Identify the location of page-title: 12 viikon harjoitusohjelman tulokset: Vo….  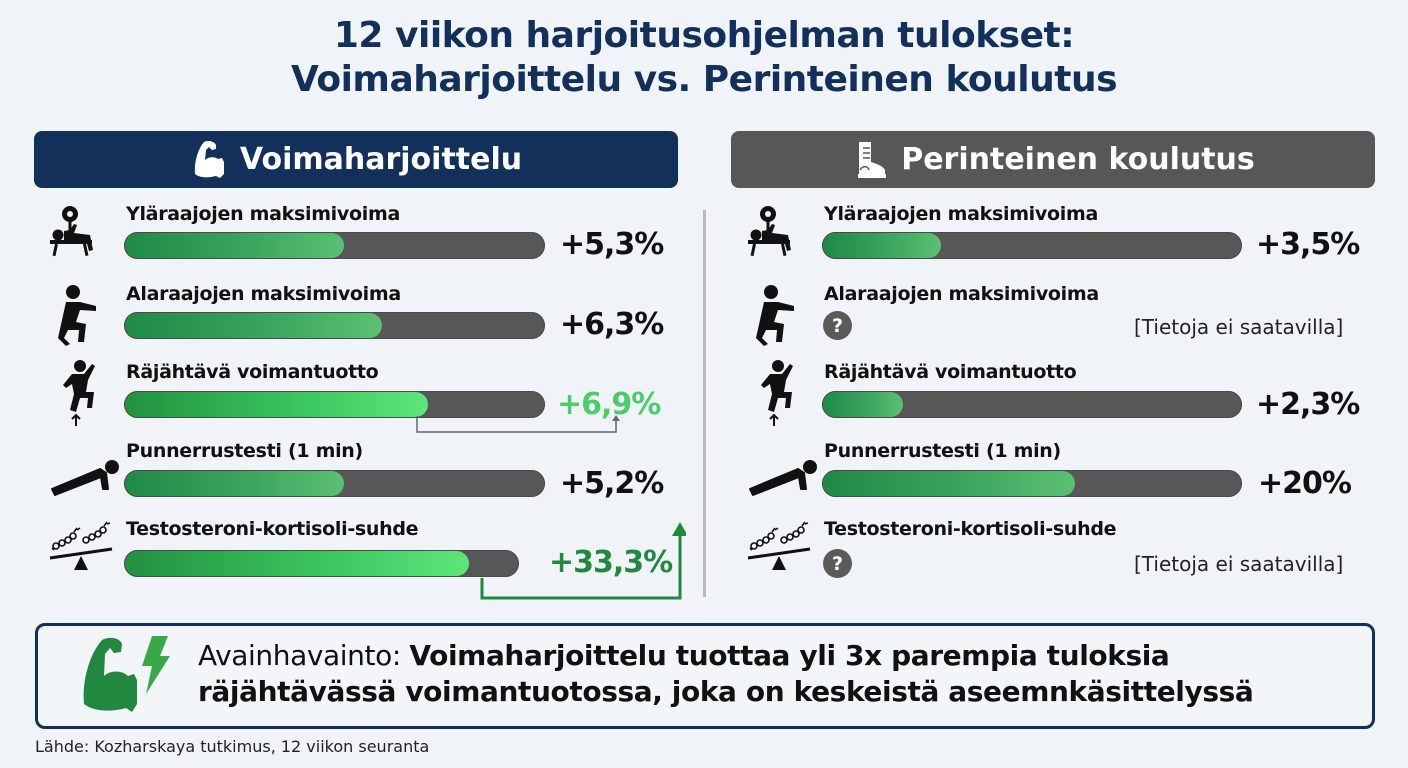
(704, 58).